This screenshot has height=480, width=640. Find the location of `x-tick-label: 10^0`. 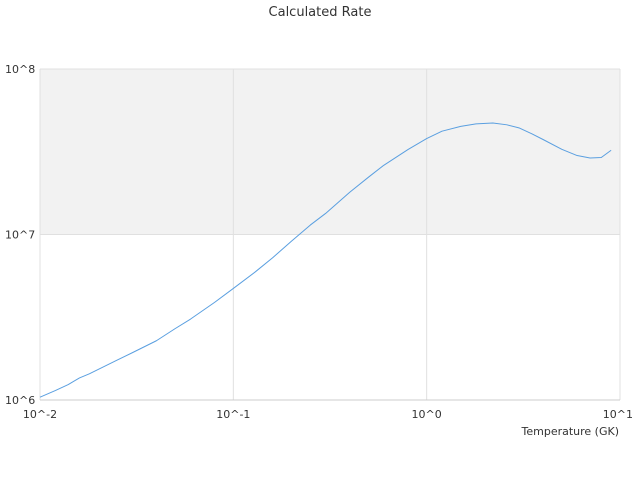

x-tick-label: 10^0 is located at coordinates (427, 414).